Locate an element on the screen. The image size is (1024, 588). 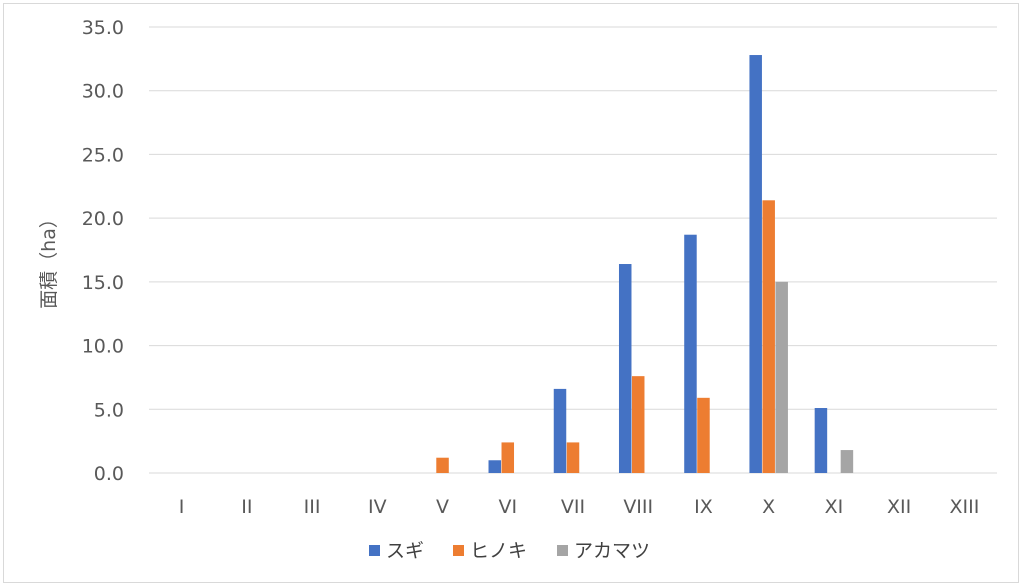
bar-sugi-xi is located at coordinates (821, 440).